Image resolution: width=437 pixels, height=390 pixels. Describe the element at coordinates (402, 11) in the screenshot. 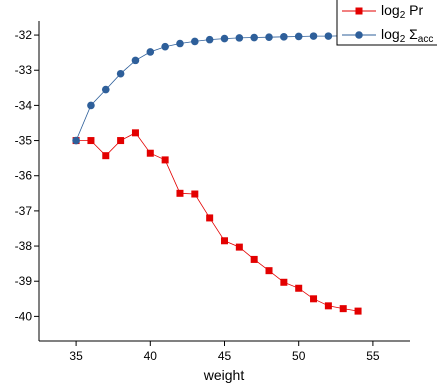

I see `legend-label-pr: log2 Pr` at that location.